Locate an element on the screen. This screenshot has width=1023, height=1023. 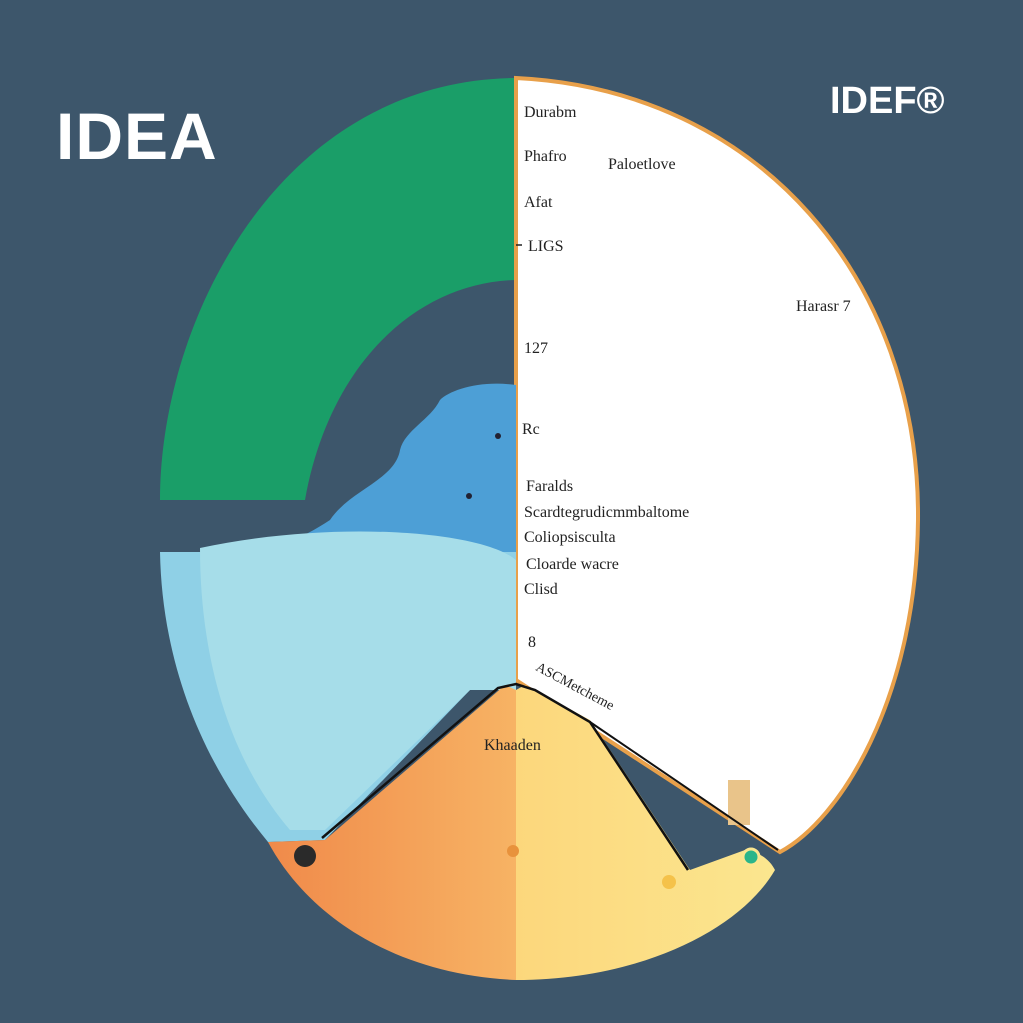
label-ligs: LIGS is located at coordinates (546, 246).